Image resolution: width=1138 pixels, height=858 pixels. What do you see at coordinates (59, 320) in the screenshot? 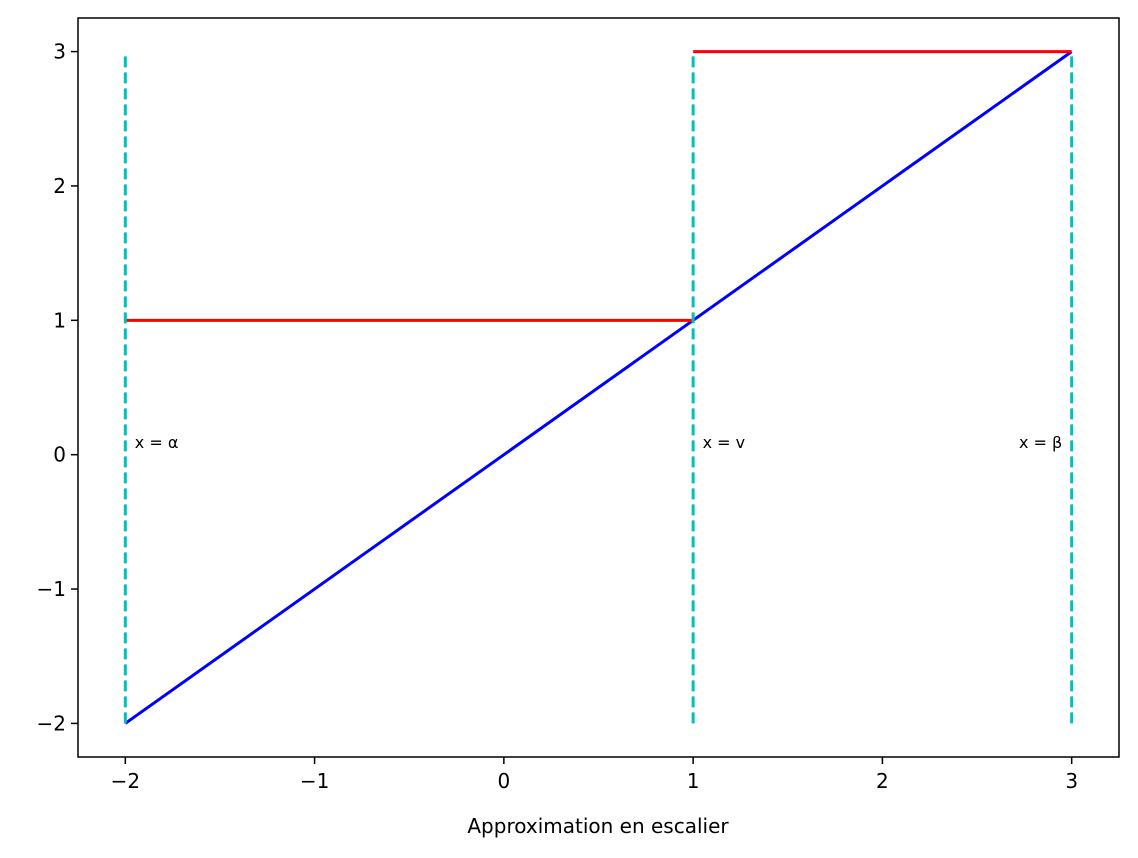
I see `y-tick-label: 1` at bounding box center [59, 320].